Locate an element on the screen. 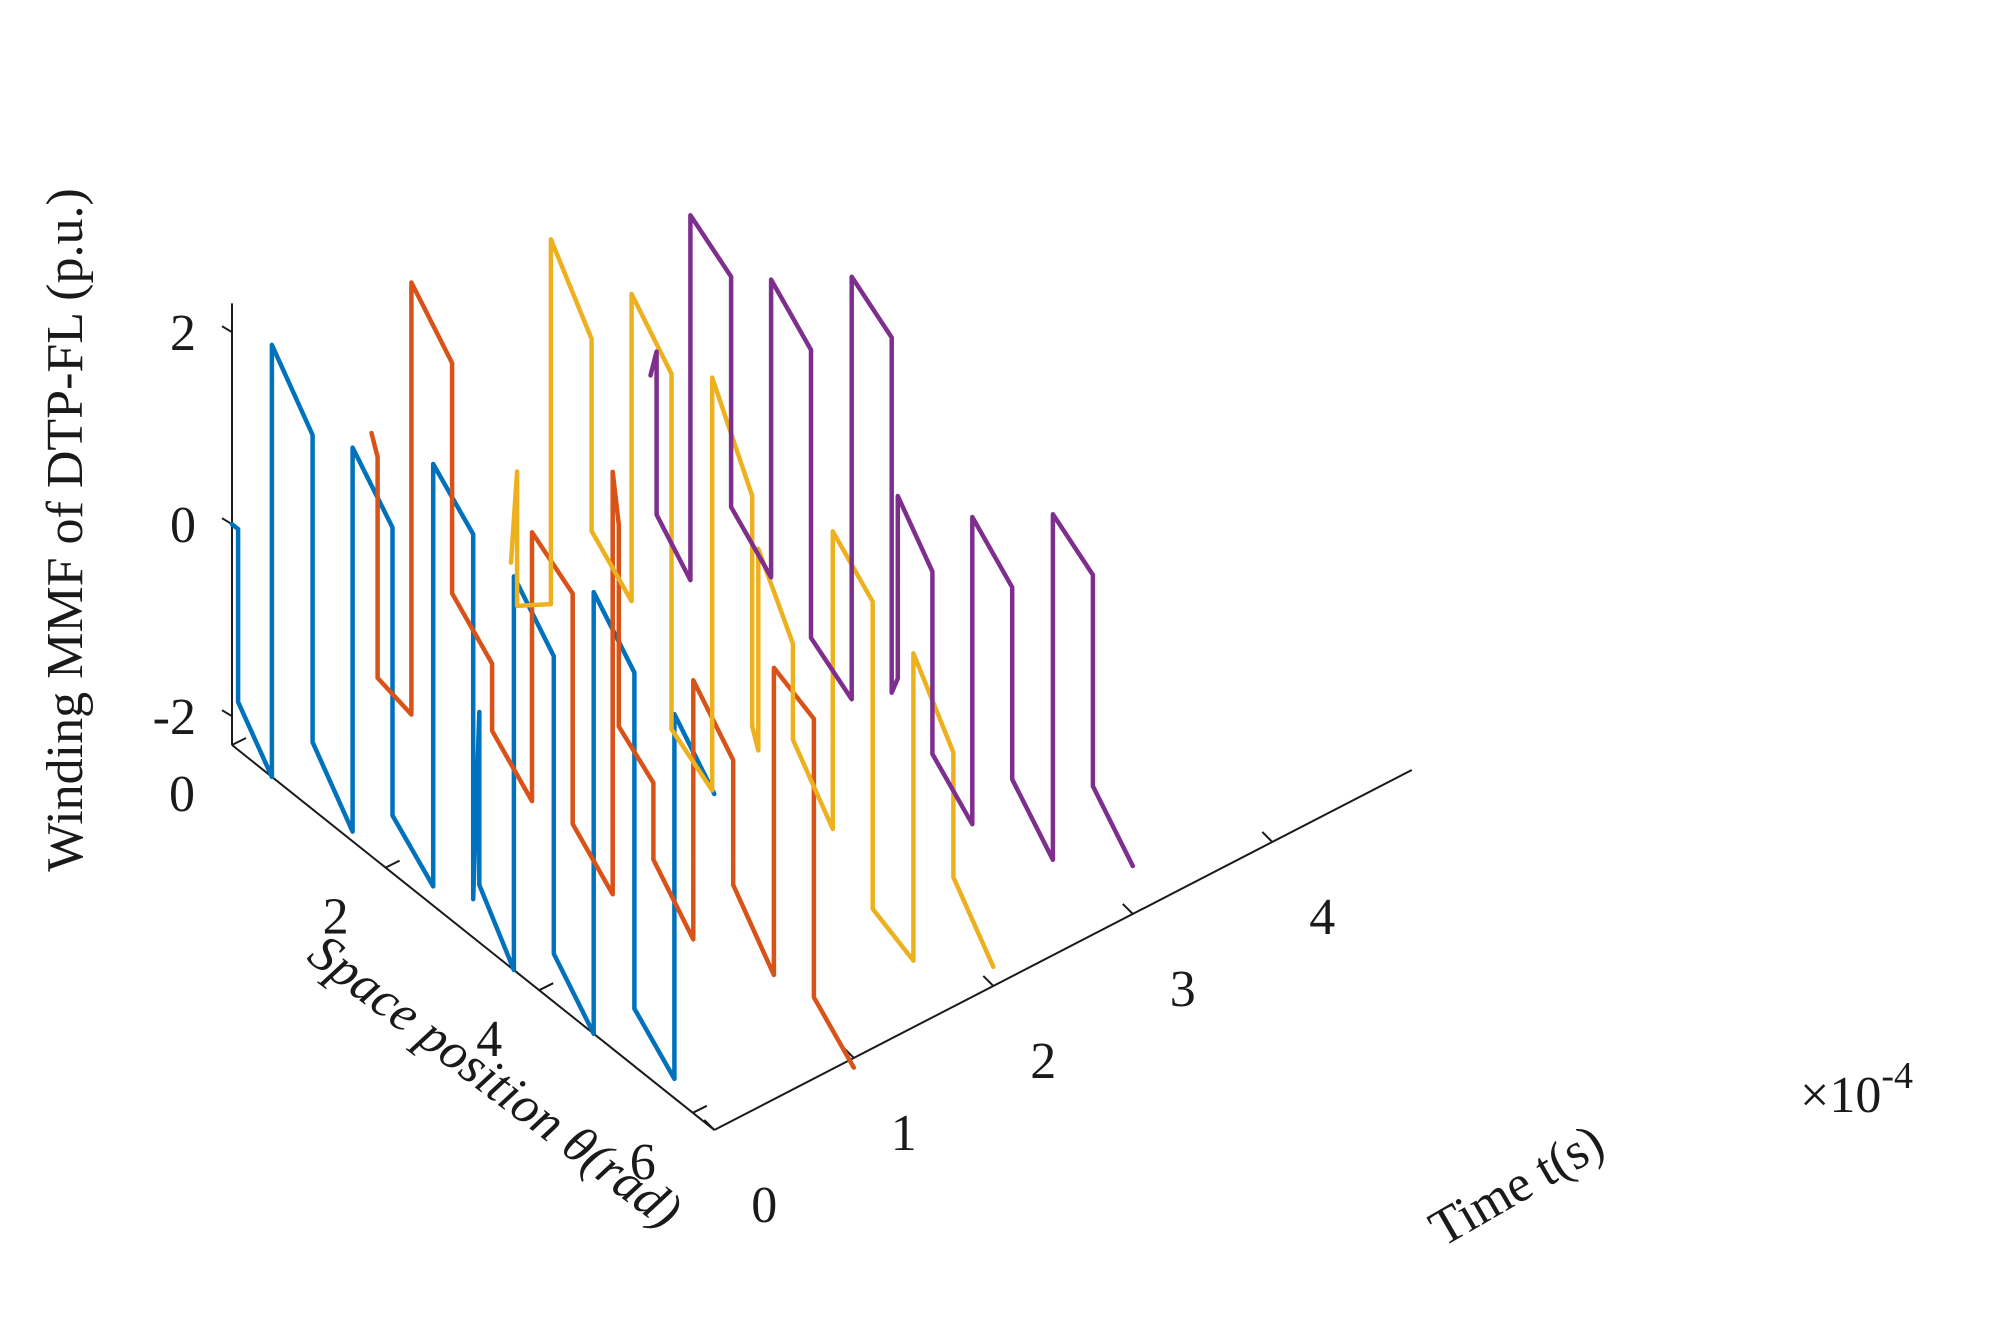 Image resolution: width=1991 pixels, height=1334 pixels. z-tick-label: -2 is located at coordinates (174, 717).